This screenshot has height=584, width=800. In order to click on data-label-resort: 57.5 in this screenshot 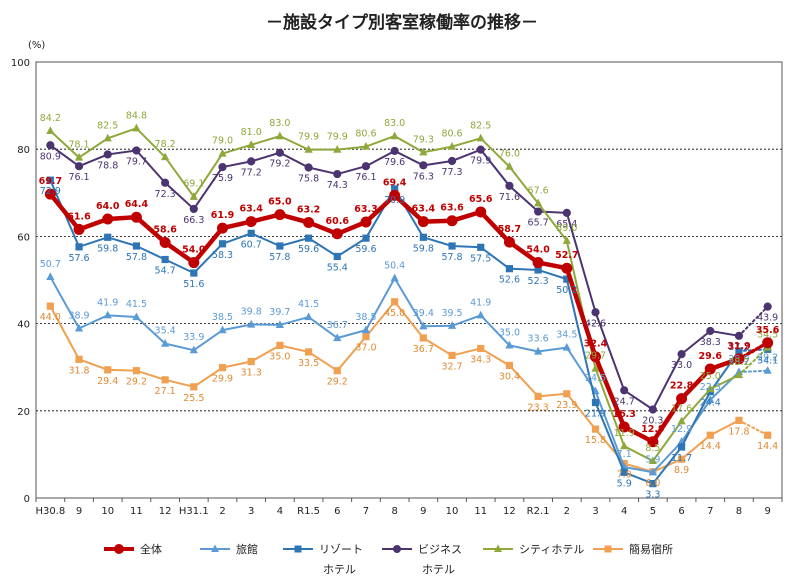, I will do `click(480, 258)`.